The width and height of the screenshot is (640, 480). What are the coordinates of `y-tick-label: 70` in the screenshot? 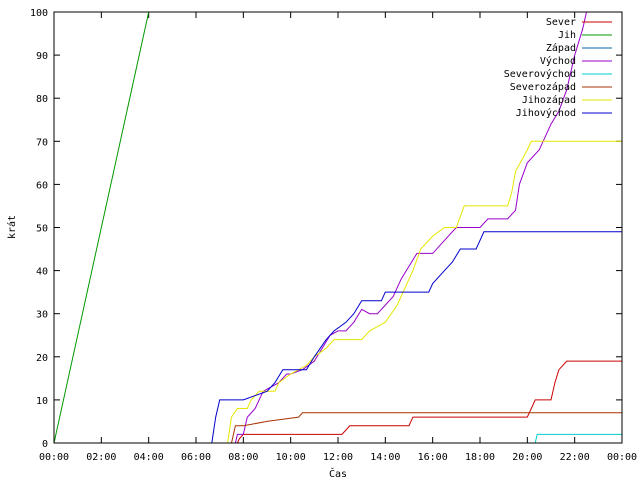 It's located at (42, 142).